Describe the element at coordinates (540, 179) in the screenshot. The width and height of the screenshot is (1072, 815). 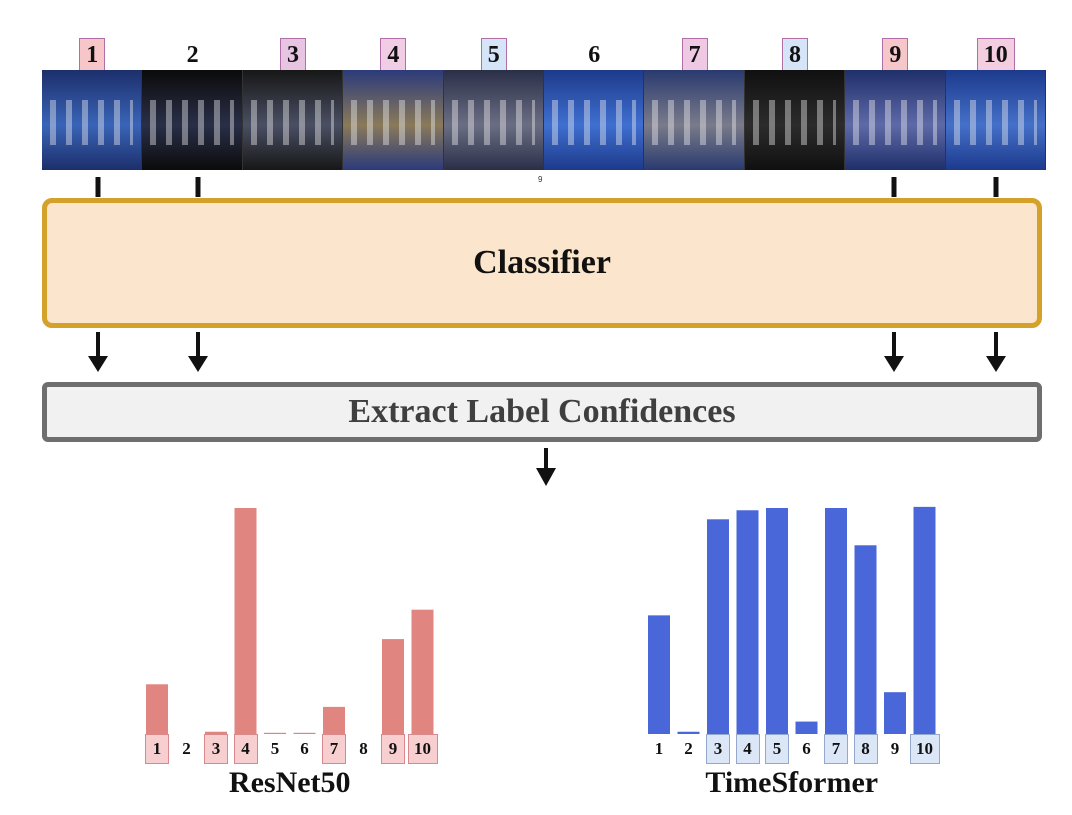
I see `strip-index: 9` at that location.